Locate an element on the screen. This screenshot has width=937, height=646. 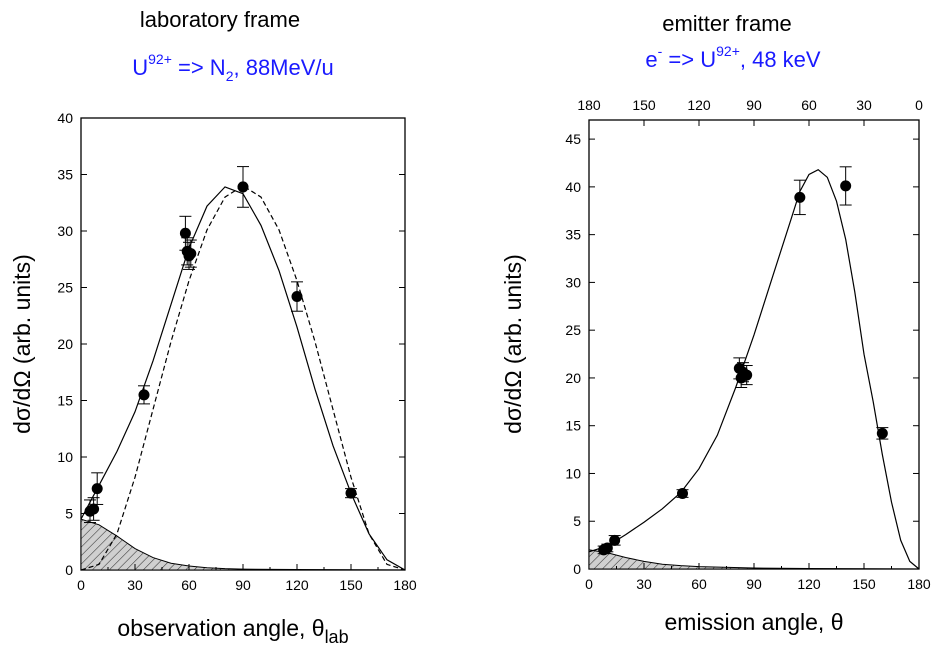
chart-title: emitter frame is located at coordinates (727, 23).